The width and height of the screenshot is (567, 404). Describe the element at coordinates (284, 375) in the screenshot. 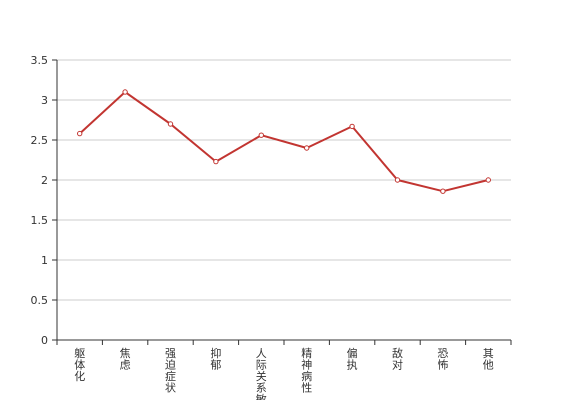

I see `x-tick-labels: 躯体化 焦虑 强迫症状 抑郁 人际关系敏感 精神病性 偏执 敌对 恐怖 其他` at that location.